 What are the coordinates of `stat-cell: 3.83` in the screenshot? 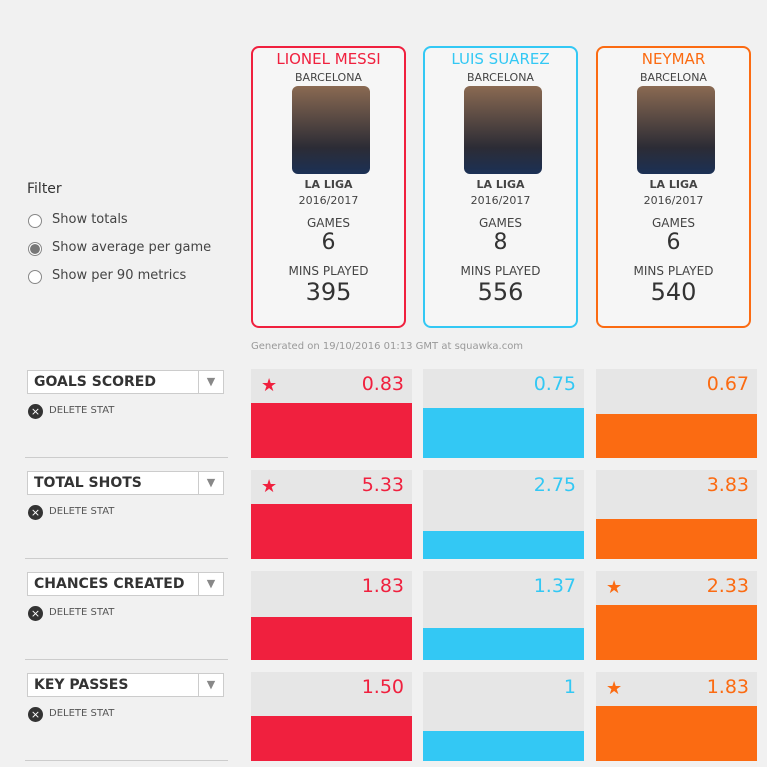 It's located at (676, 514).